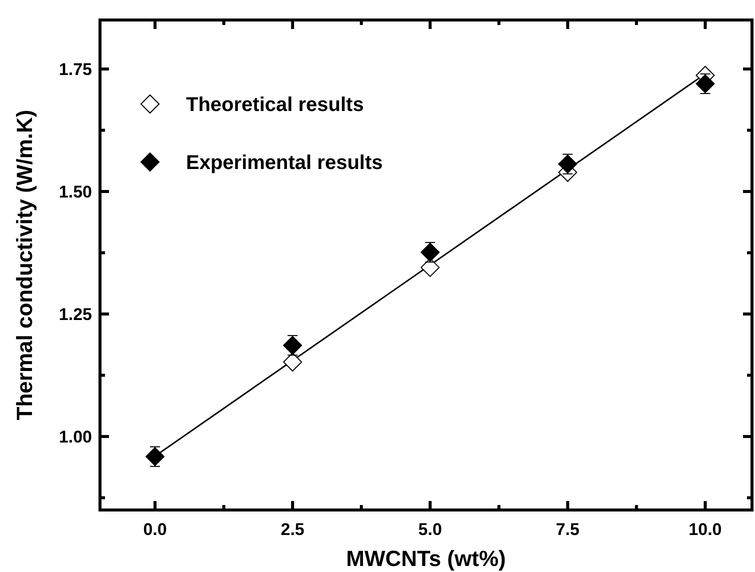 The width and height of the screenshot is (755, 572). What do you see at coordinates (292, 529) in the screenshot?
I see `x-tick-label: 2.5` at bounding box center [292, 529].